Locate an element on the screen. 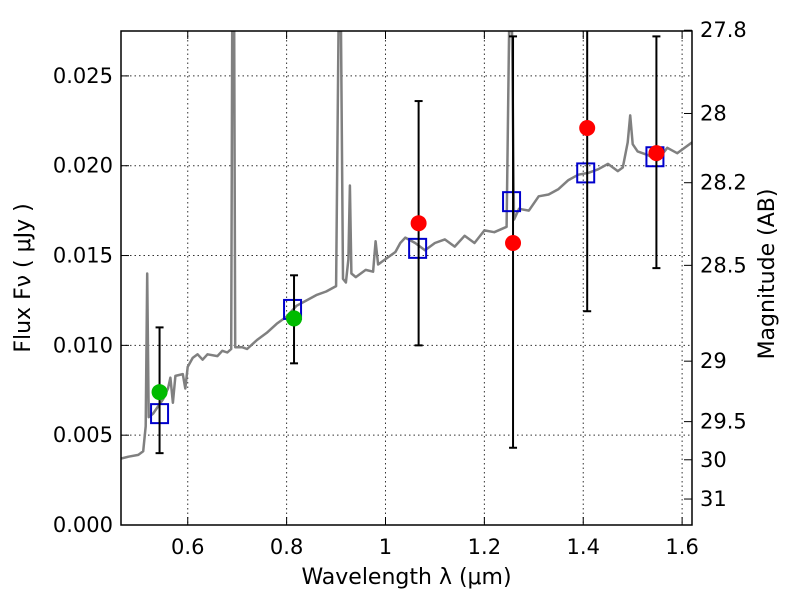 This screenshot has width=800, height=600. x-tick-label: 0.8 is located at coordinates (286, 547).